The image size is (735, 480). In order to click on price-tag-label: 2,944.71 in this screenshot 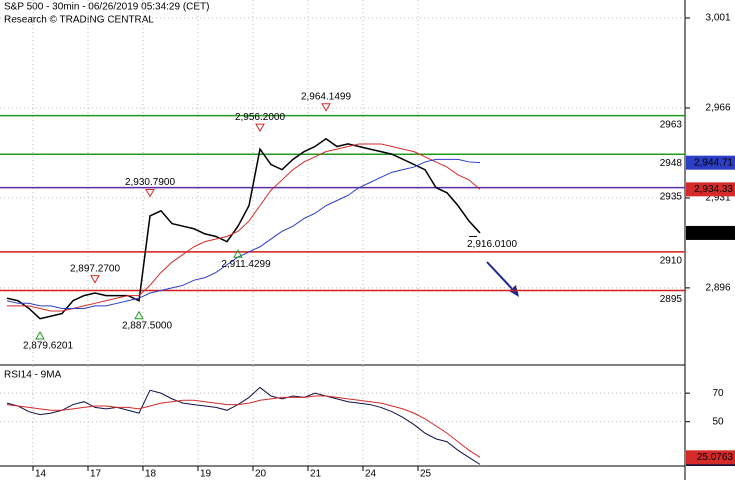, I will do `click(713, 162)`.